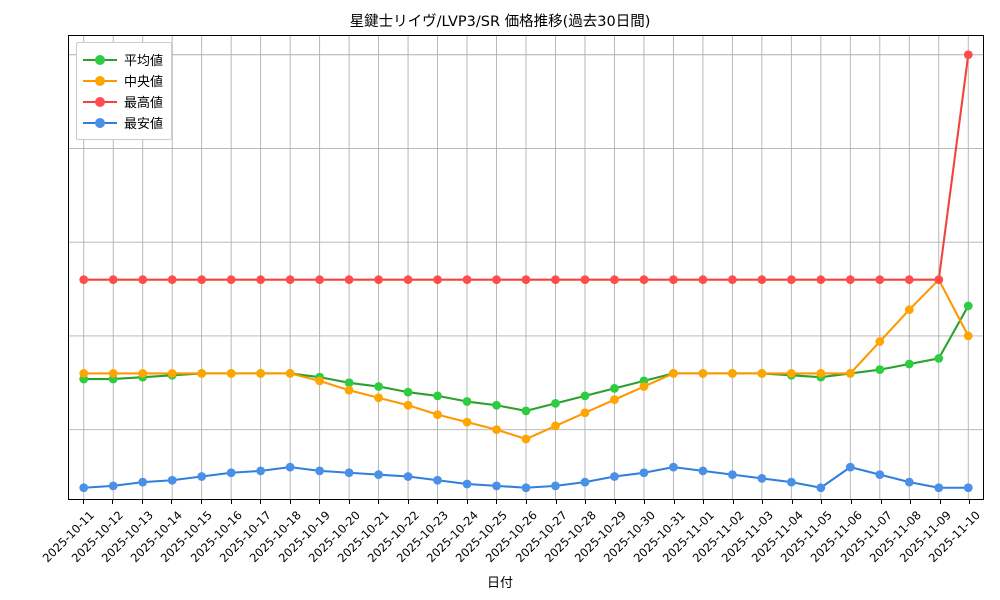 The height and width of the screenshot is (600, 1000). Describe the element at coordinates (123, 59) in the screenshot. I see `legend-item-0: 平均値` at that location.